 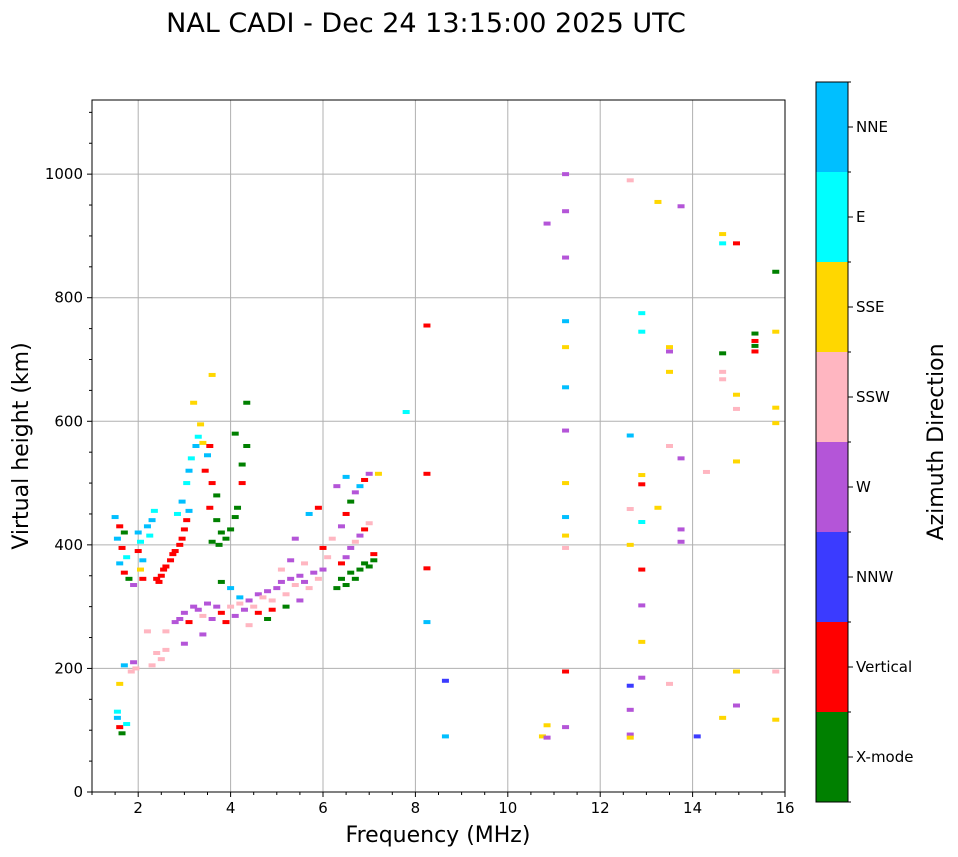 I want to click on y-tick-label: 800, so click(x=68, y=298).